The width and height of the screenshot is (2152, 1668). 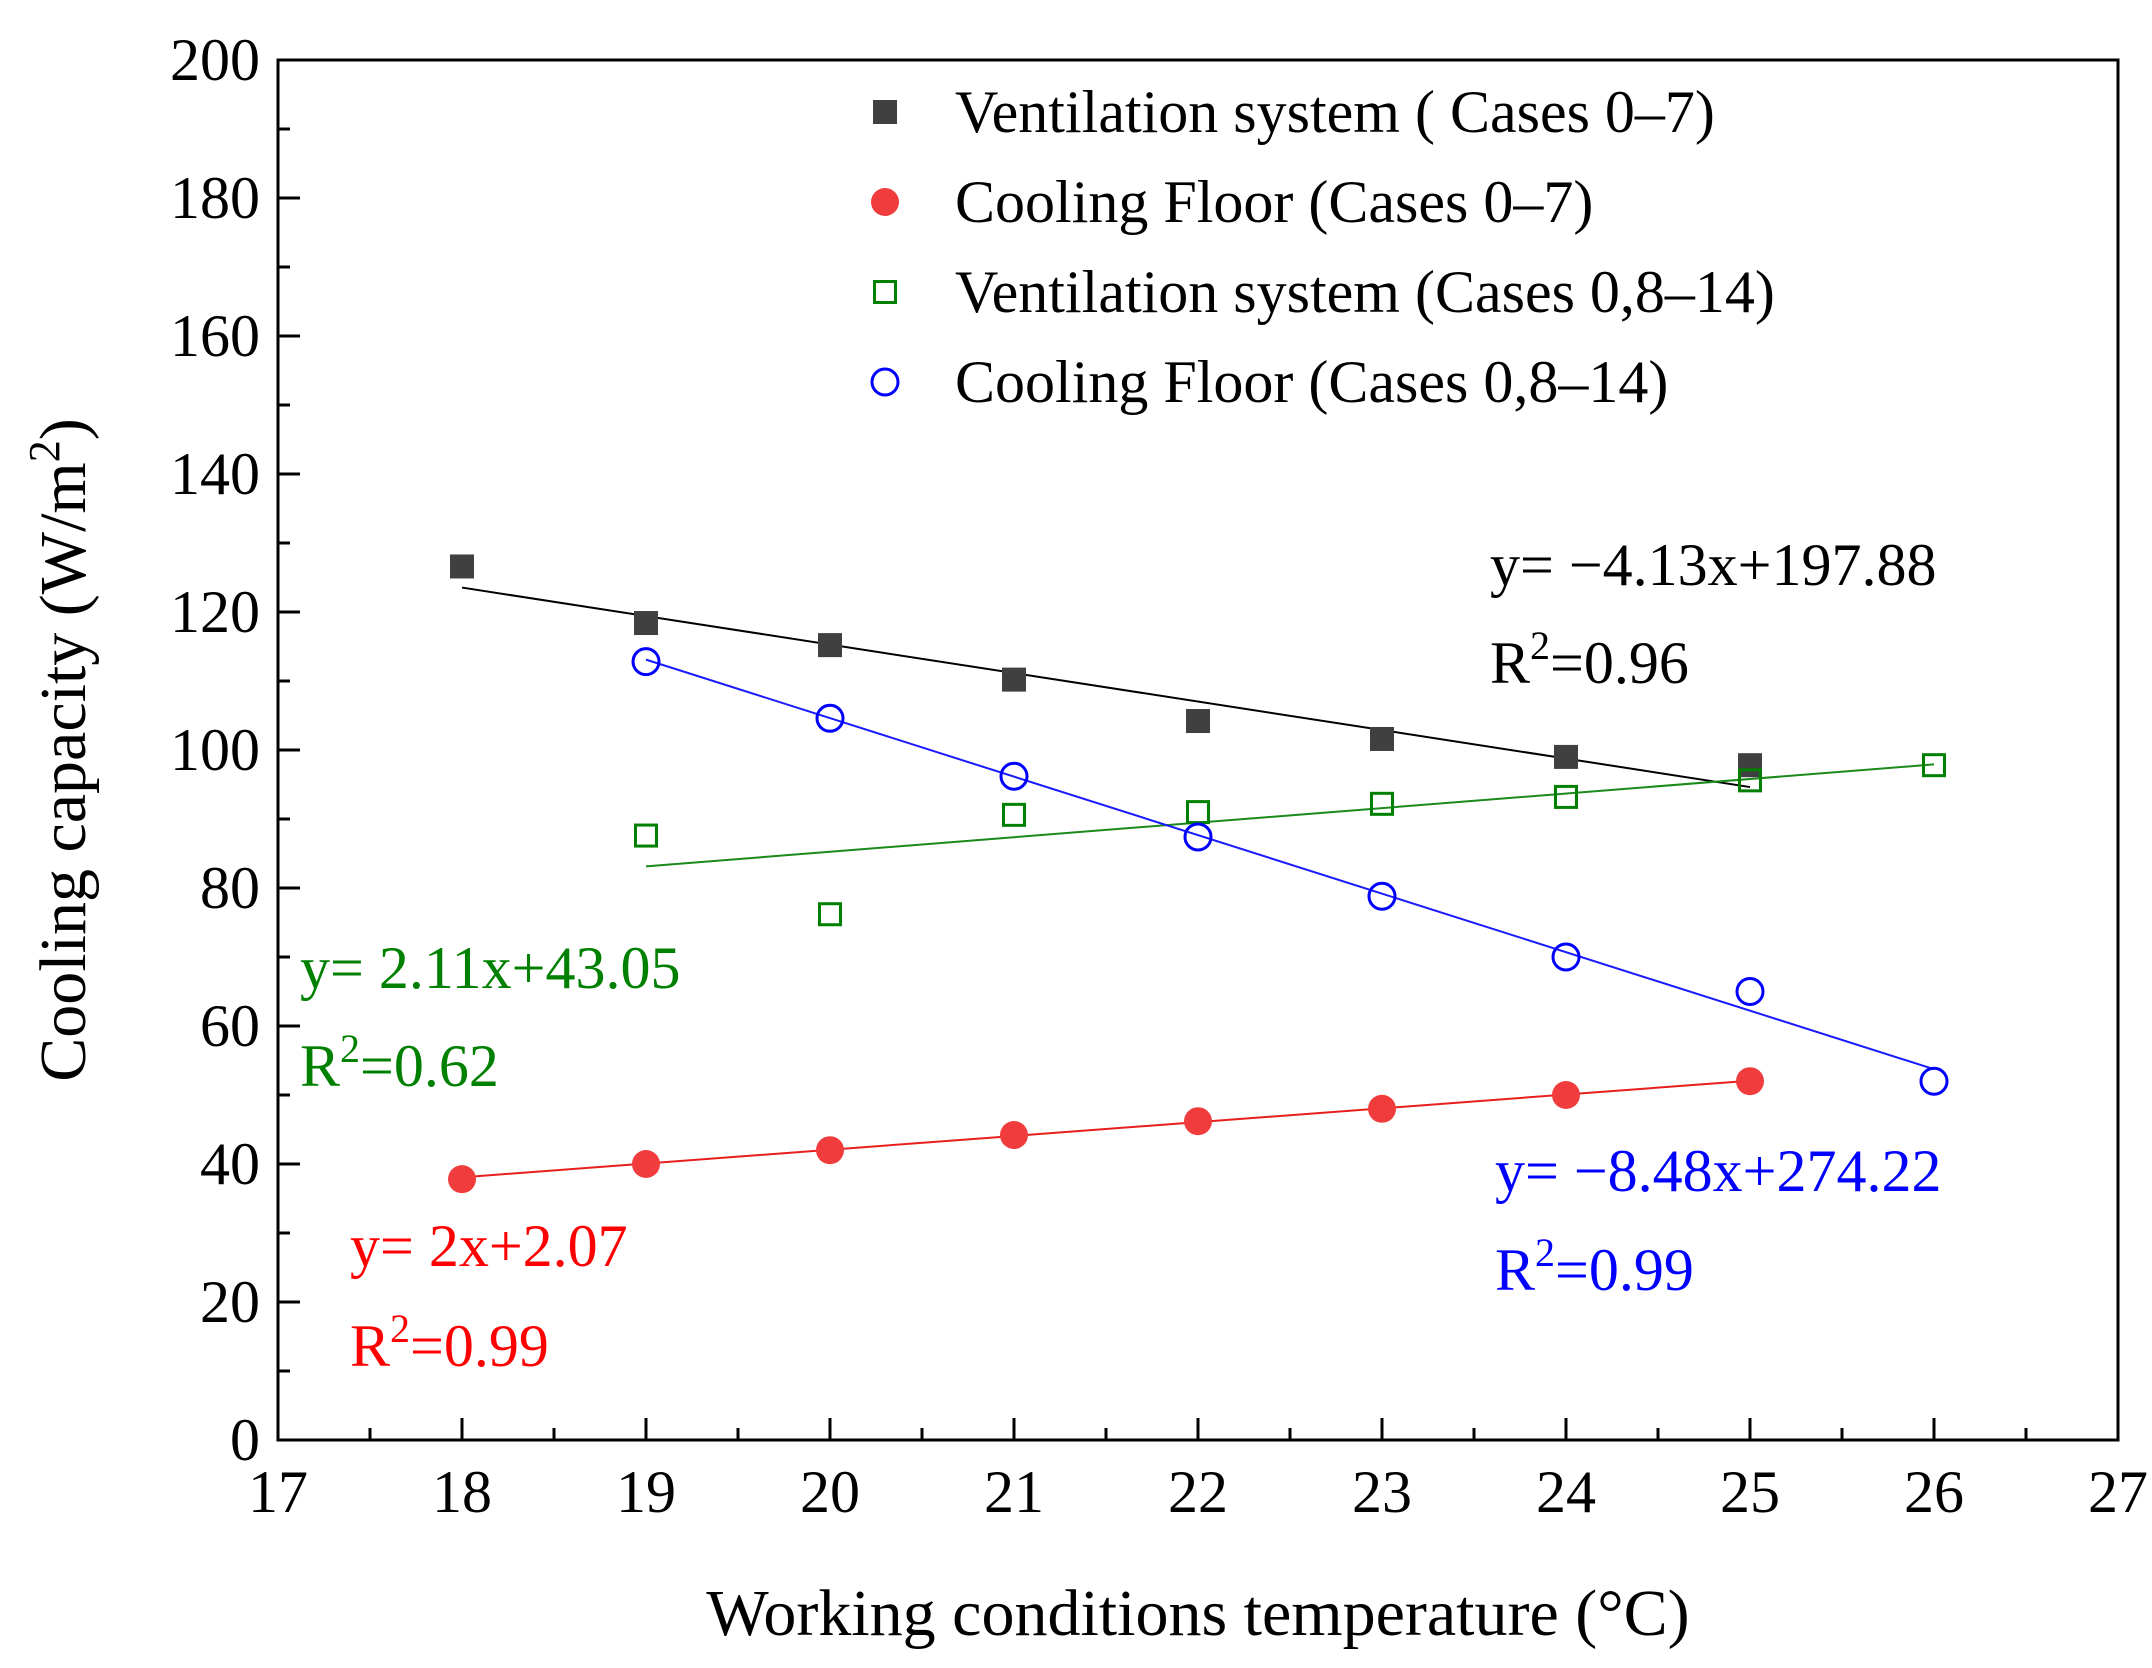 What do you see at coordinates (2118, 1492) in the screenshot?
I see `x-tick-label: 27` at bounding box center [2118, 1492].